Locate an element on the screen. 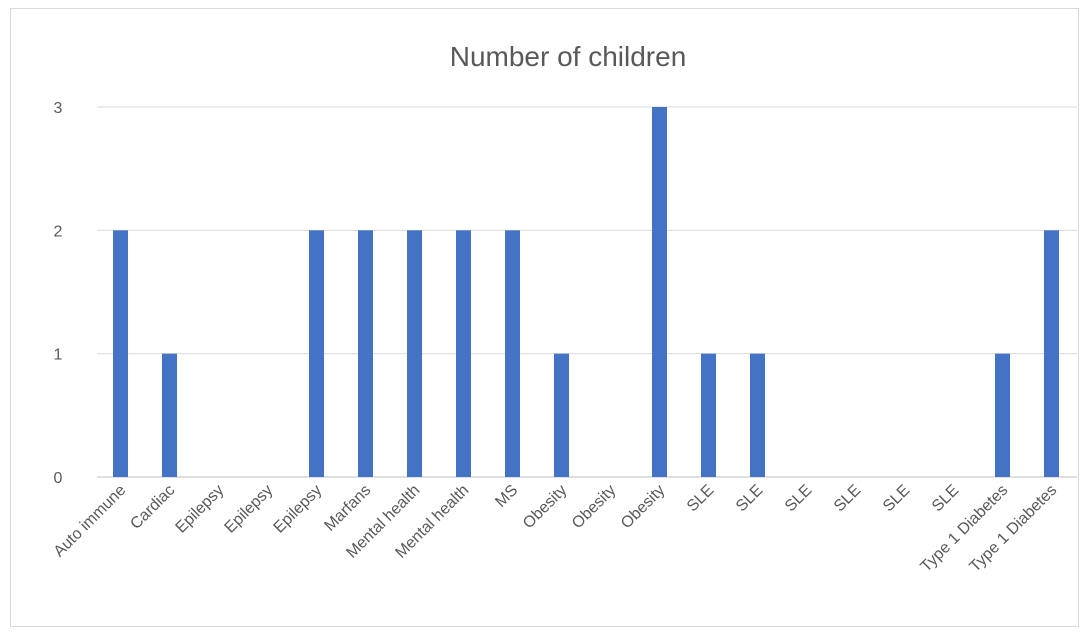  x-tick-label: Cardiac is located at coordinates (152, 507).